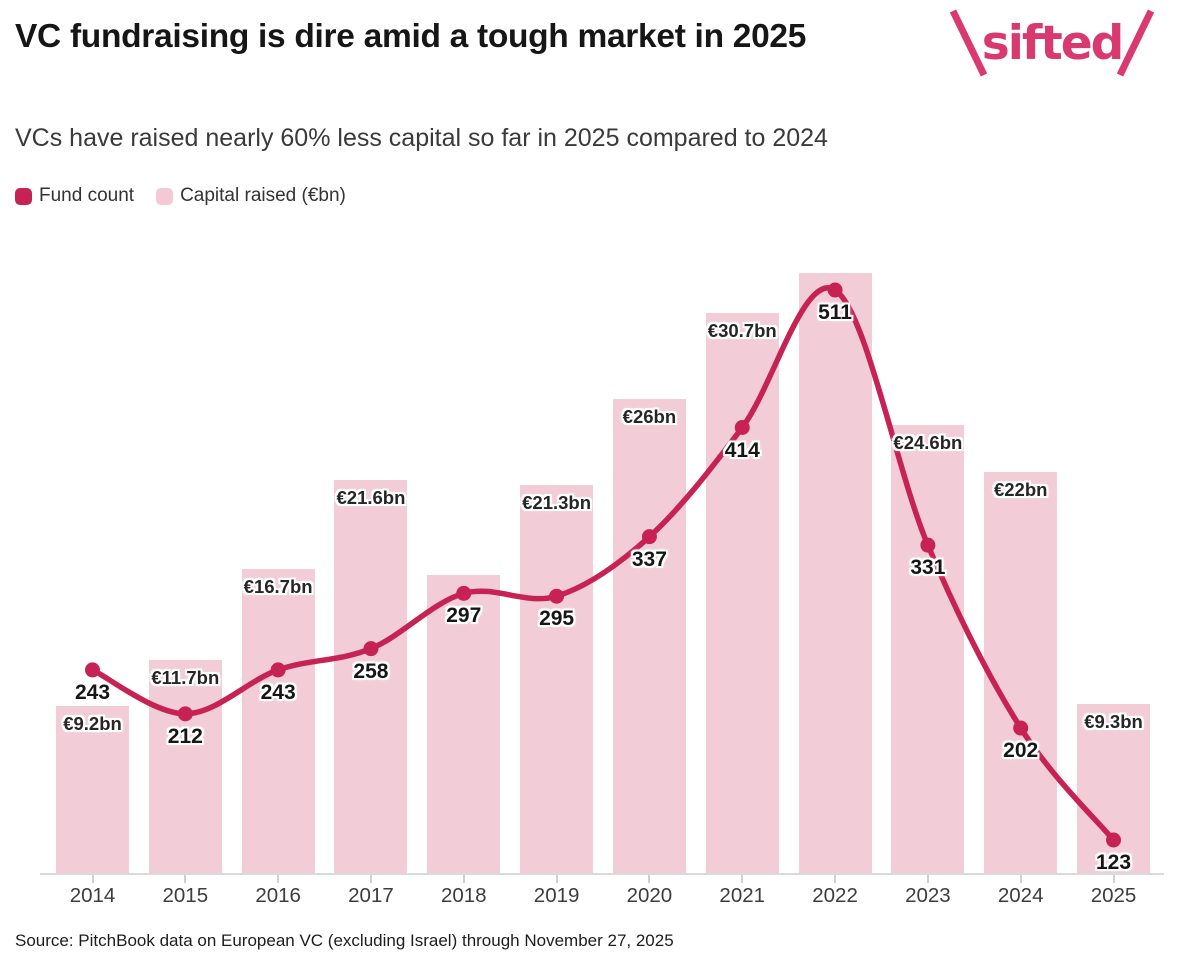  Describe the element at coordinates (835, 573) in the screenshot. I see `bar-2022` at that location.